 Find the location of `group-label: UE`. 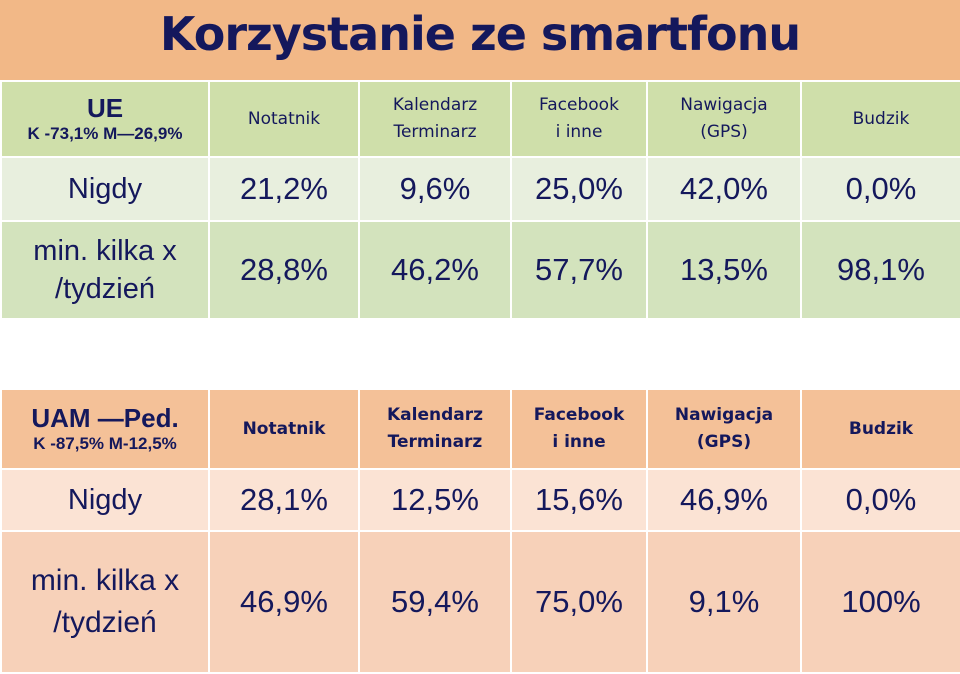

group-label: UE is located at coordinates (105, 108).